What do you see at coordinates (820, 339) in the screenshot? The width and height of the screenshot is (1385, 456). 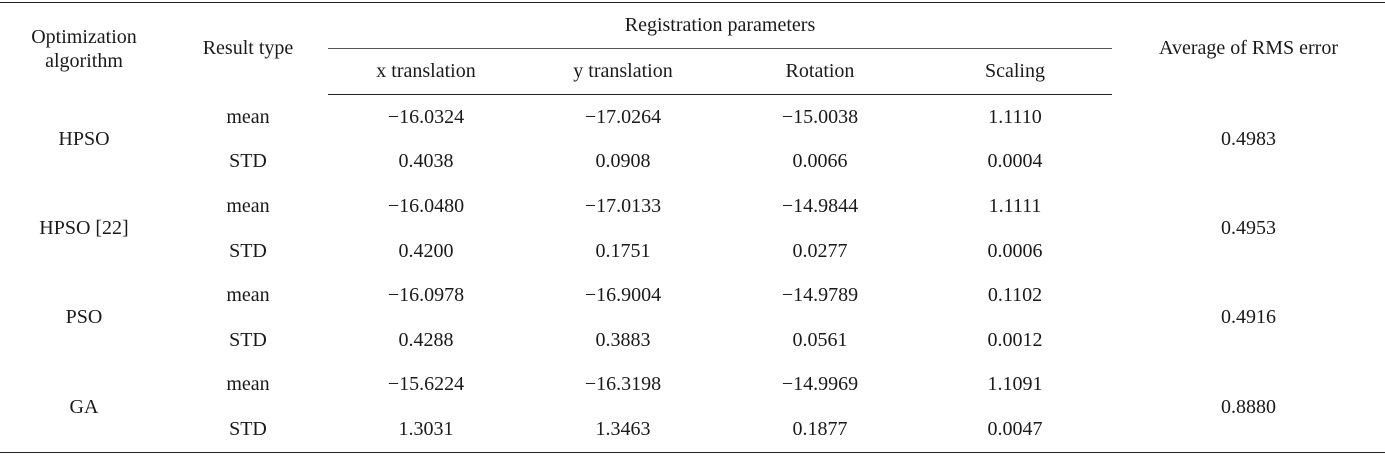 I see `rotation-cell: 0.0561` at bounding box center [820, 339].